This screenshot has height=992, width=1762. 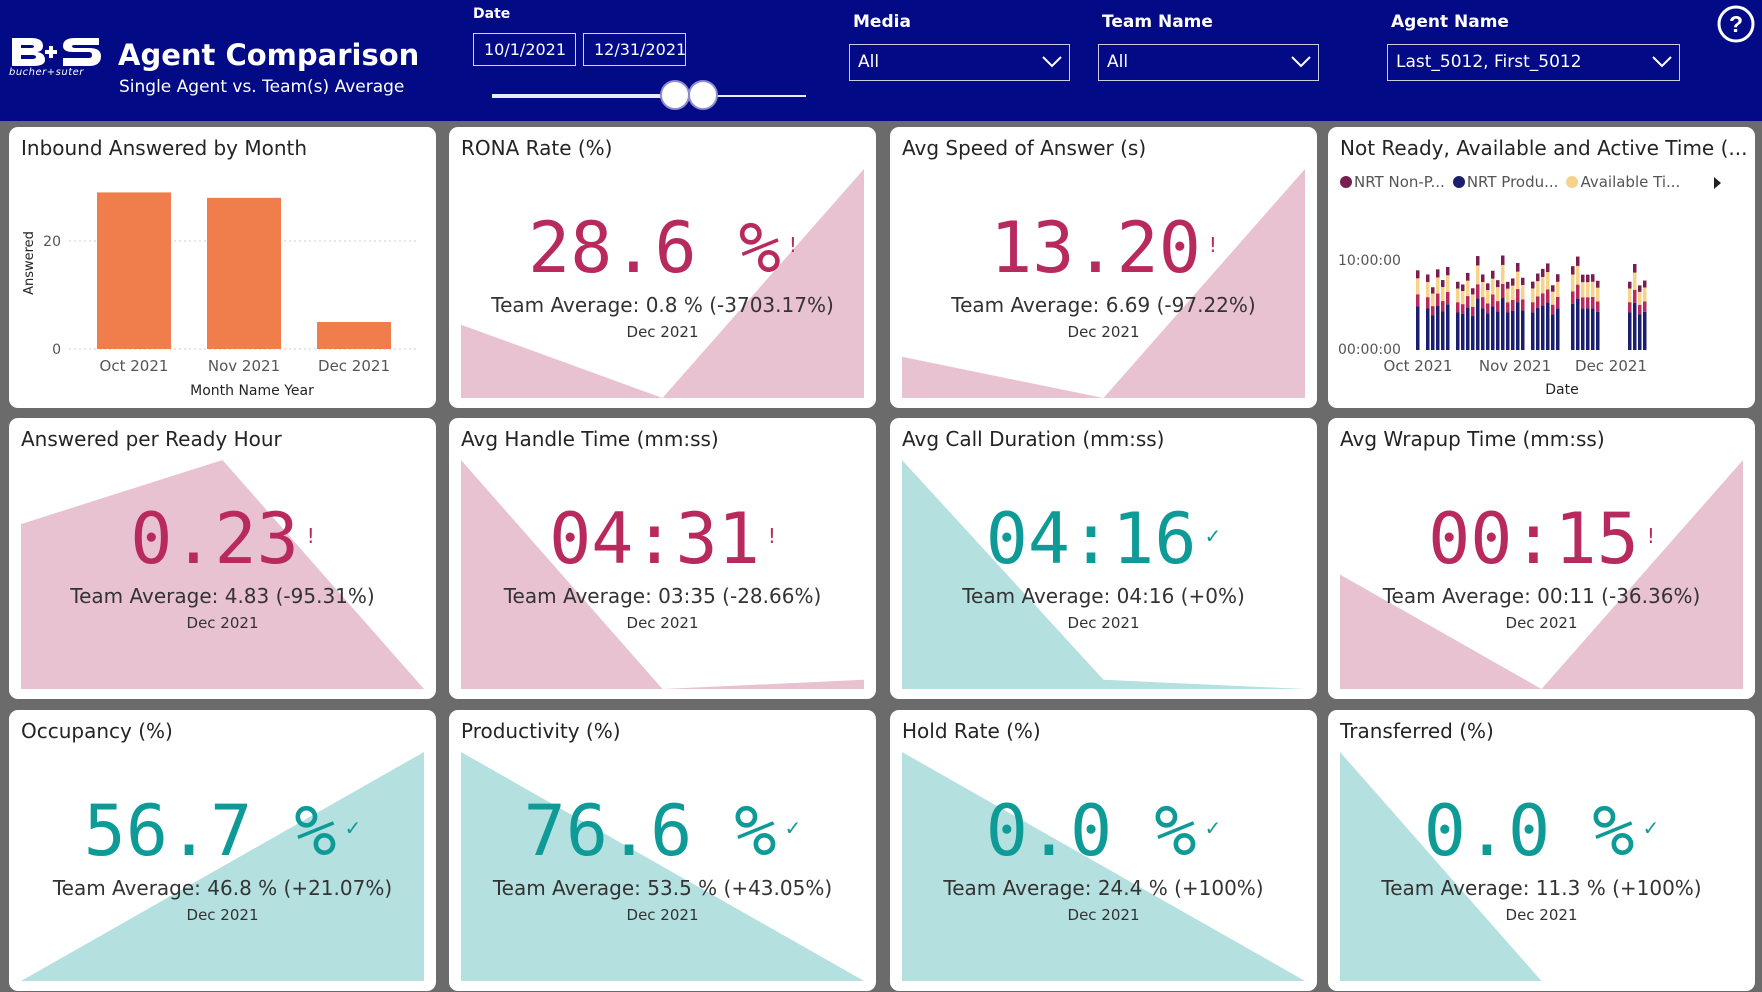 What do you see at coordinates (1717, 183) in the screenshot?
I see `legend-next-arrow-icon` at bounding box center [1717, 183].